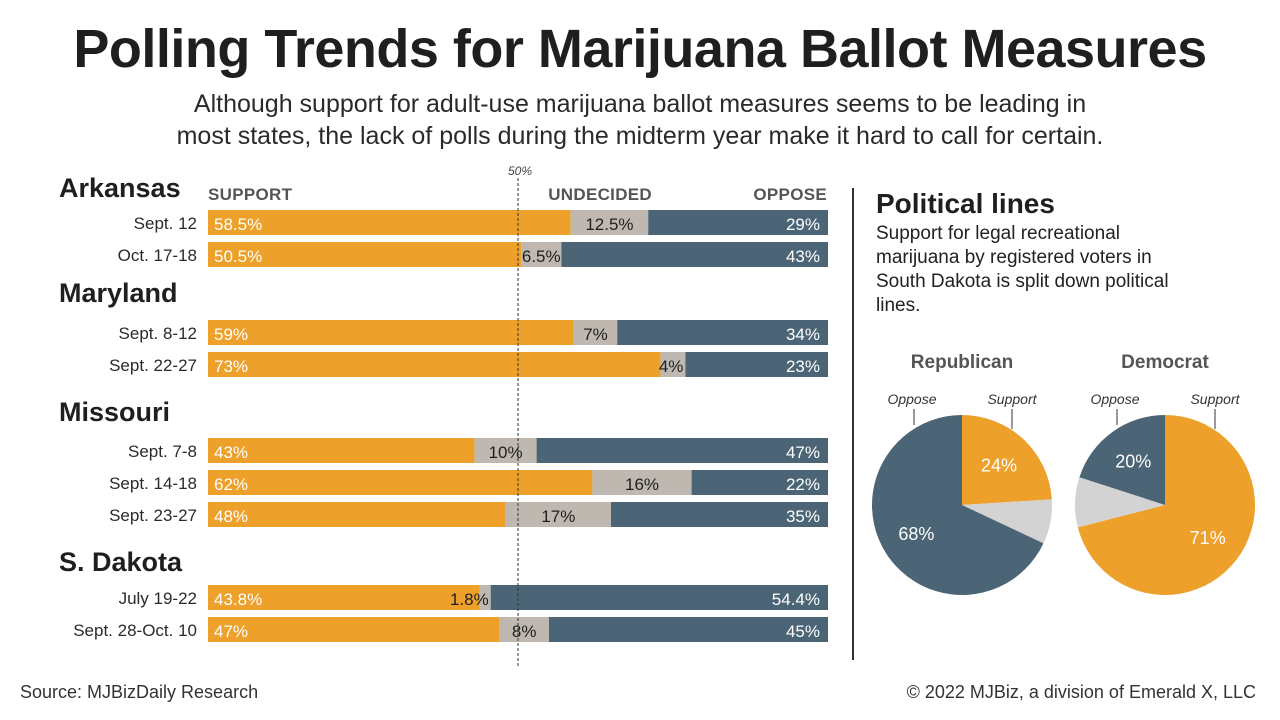 The image size is (1280, 720). What do you see at coordinates (803, 452) in the screenshot?
I see `oppose-value-label: 47%` at bounding box center [803, 452].